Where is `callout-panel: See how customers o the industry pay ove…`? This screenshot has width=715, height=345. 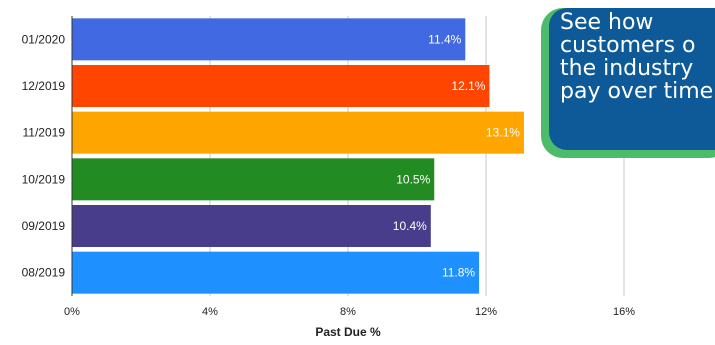 callout-panel: See how customers o the industry pay ove… is located at coordinates (632, 79).